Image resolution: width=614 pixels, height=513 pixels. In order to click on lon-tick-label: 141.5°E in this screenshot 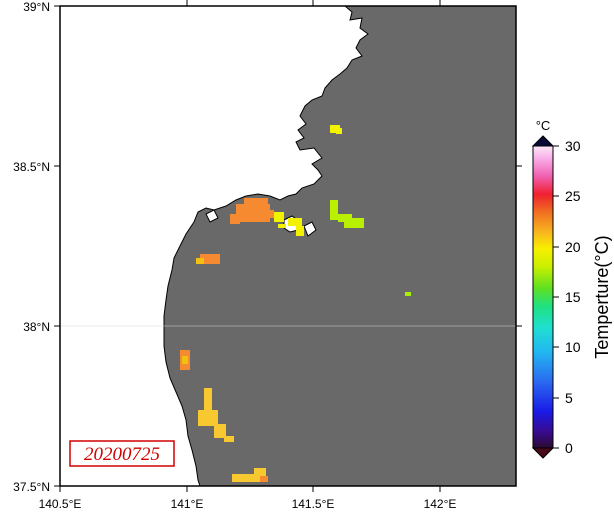, I will do `click(313, 504)`.